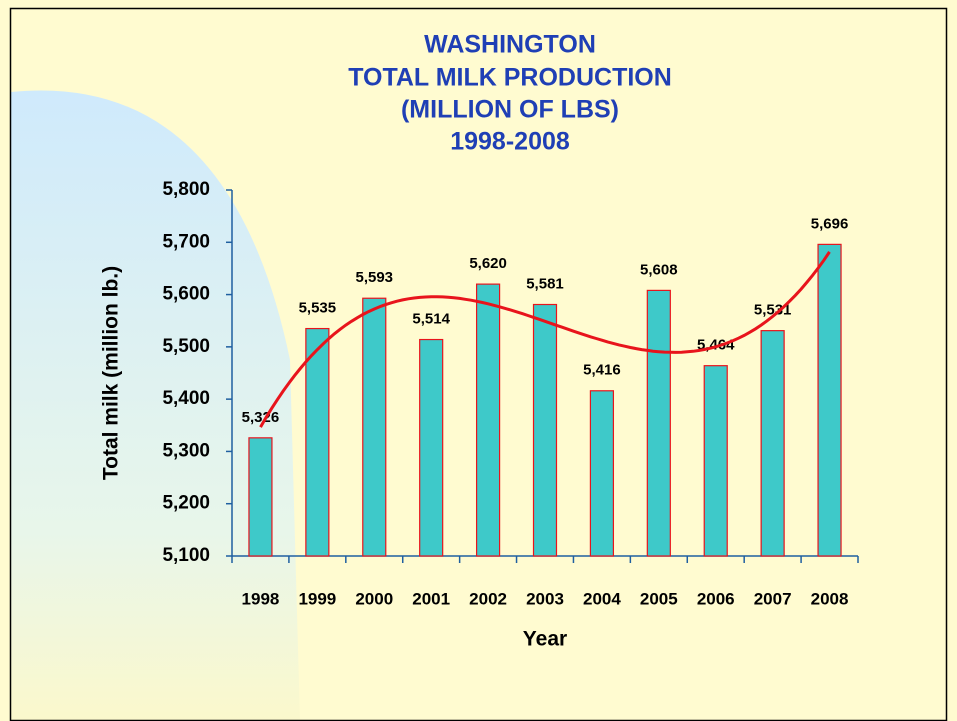  I want to click on data-label: 5,696, so click(830, 223).